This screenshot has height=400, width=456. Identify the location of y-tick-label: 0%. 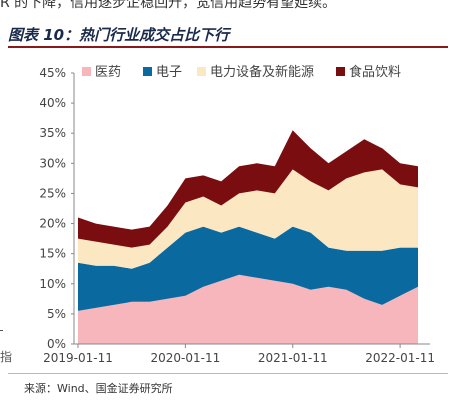
(56, 344).